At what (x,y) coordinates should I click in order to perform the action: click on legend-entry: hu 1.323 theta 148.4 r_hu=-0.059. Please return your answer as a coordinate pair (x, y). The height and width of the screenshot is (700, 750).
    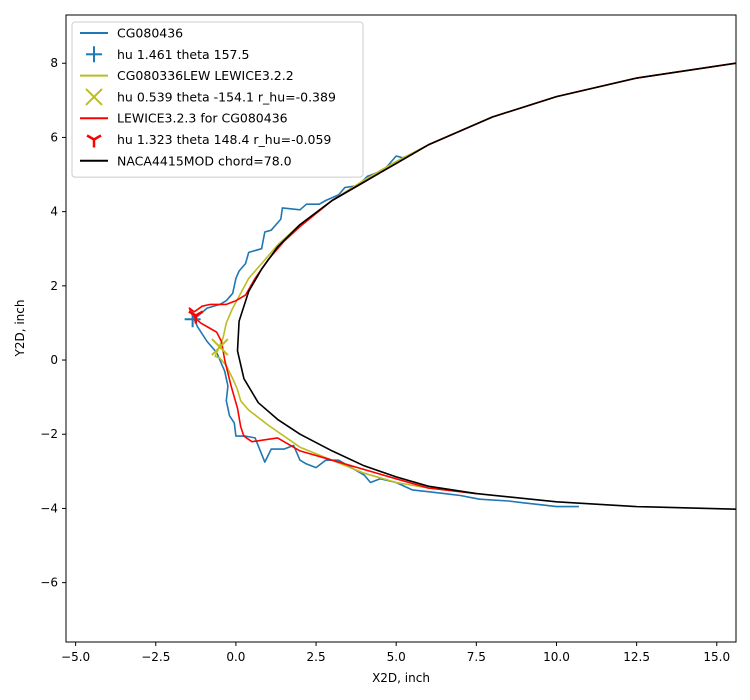
    Looking at the image, I should click on (208, 140).